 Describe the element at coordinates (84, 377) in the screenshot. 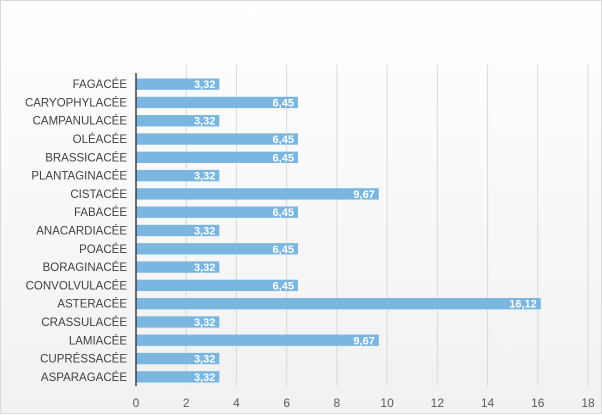

I see `category-label: ASPARAGACÉE` at that location.